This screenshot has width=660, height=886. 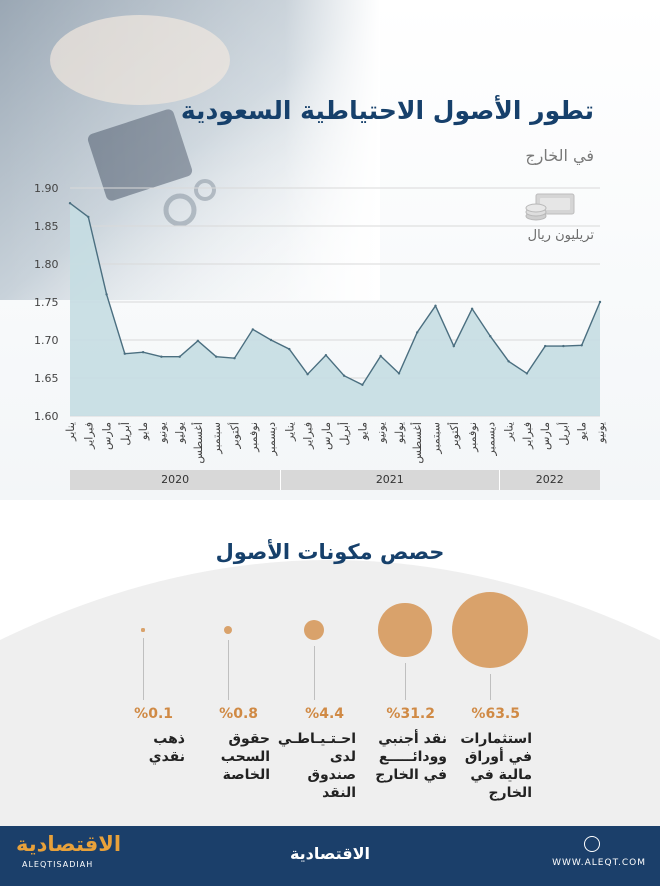 I want to click on component-label-line: لدى صندوق, so click(x=331, y=766).